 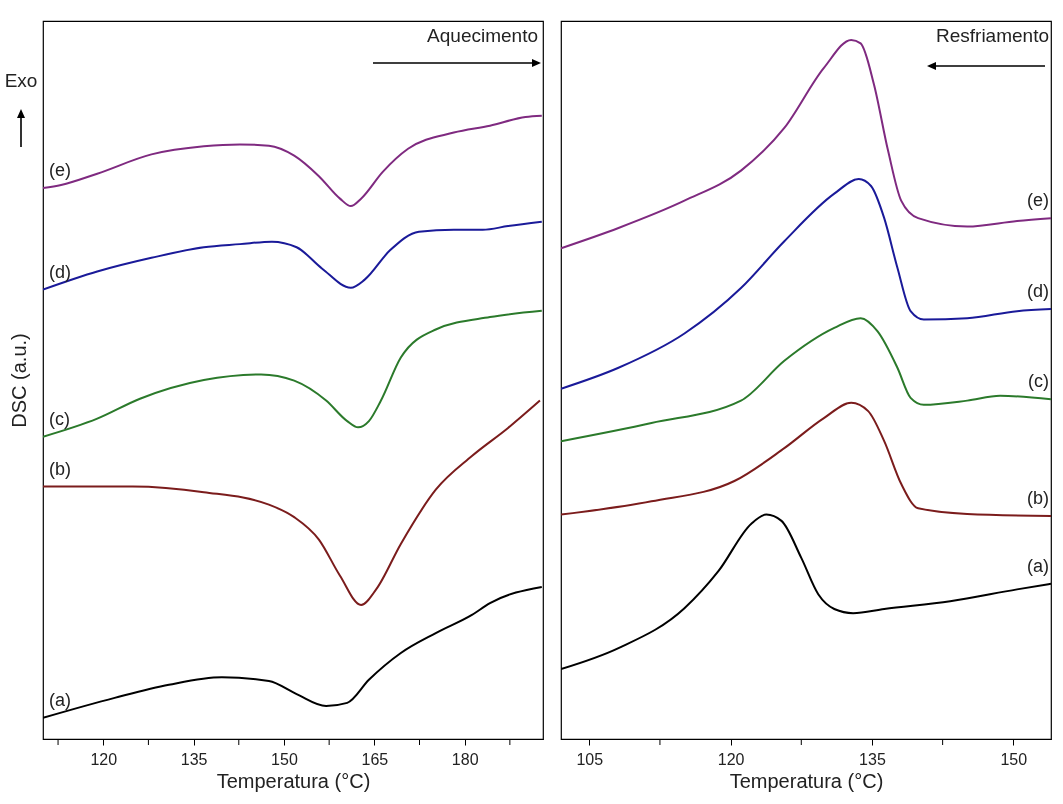 What do you see at coordinates (992, 35) in the screenshot?
I see `annotation: Resfriamento` at bounding box center [992, 35].